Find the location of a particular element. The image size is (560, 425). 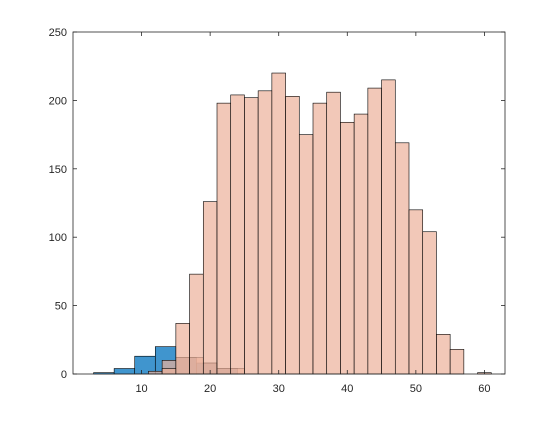

y-tick-label: 150 is located at coordinates (58, 170).